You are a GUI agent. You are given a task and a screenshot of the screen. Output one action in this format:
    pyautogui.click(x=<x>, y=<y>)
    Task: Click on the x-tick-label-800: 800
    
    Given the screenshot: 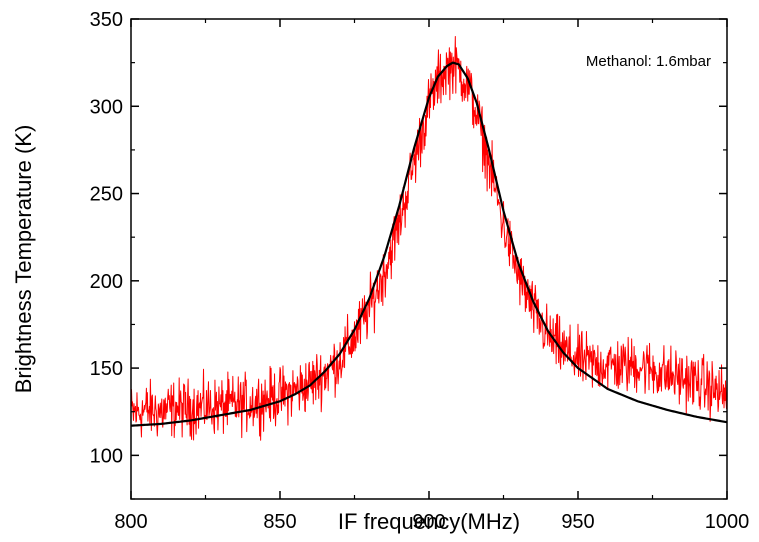 What is the action you would take?
    pyautogui.click(x=130, y=522)
    